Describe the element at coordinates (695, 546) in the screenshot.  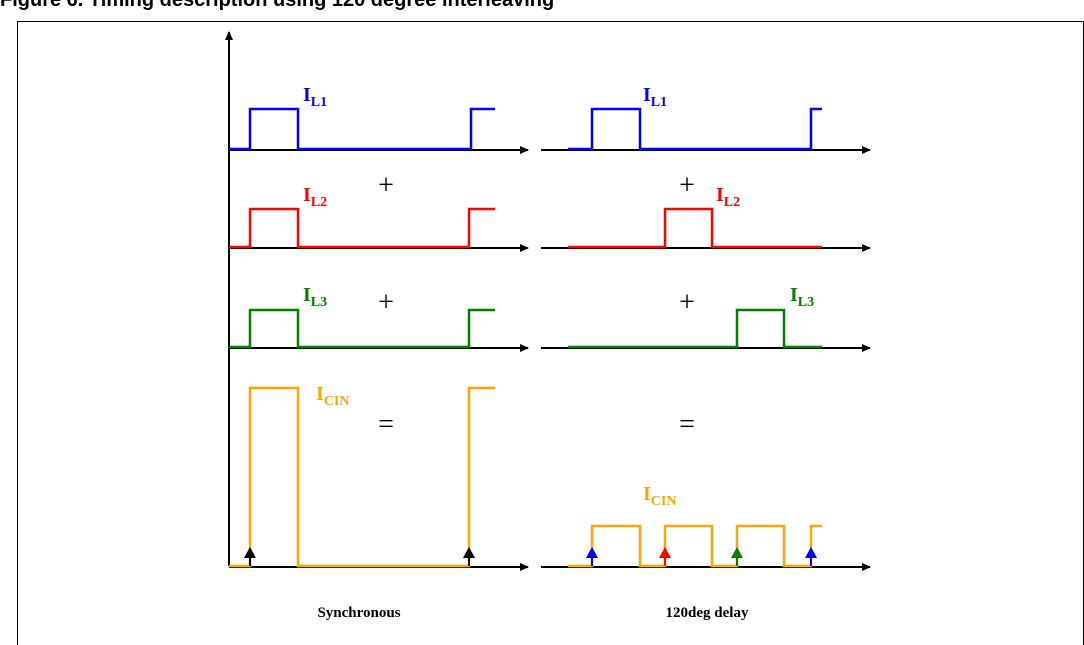
I see `waveform-delay-icin` at that location.